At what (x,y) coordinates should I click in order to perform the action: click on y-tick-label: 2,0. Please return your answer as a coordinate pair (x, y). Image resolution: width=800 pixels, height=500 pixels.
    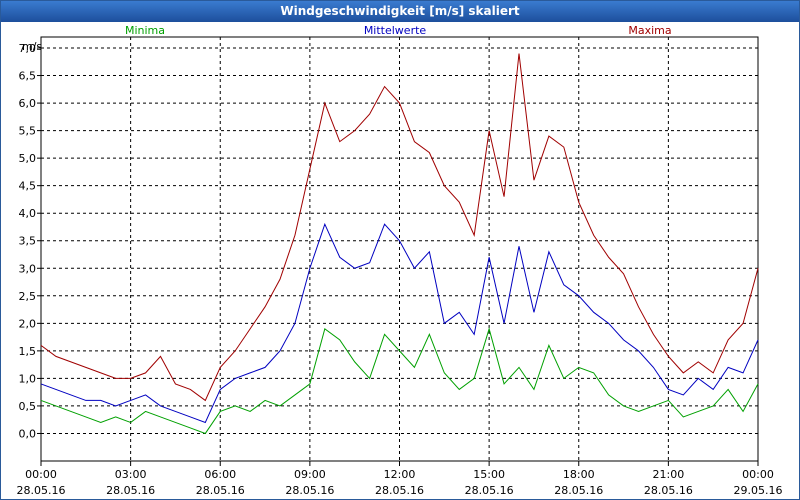
    Looking at the image, I should click on (28, 323).